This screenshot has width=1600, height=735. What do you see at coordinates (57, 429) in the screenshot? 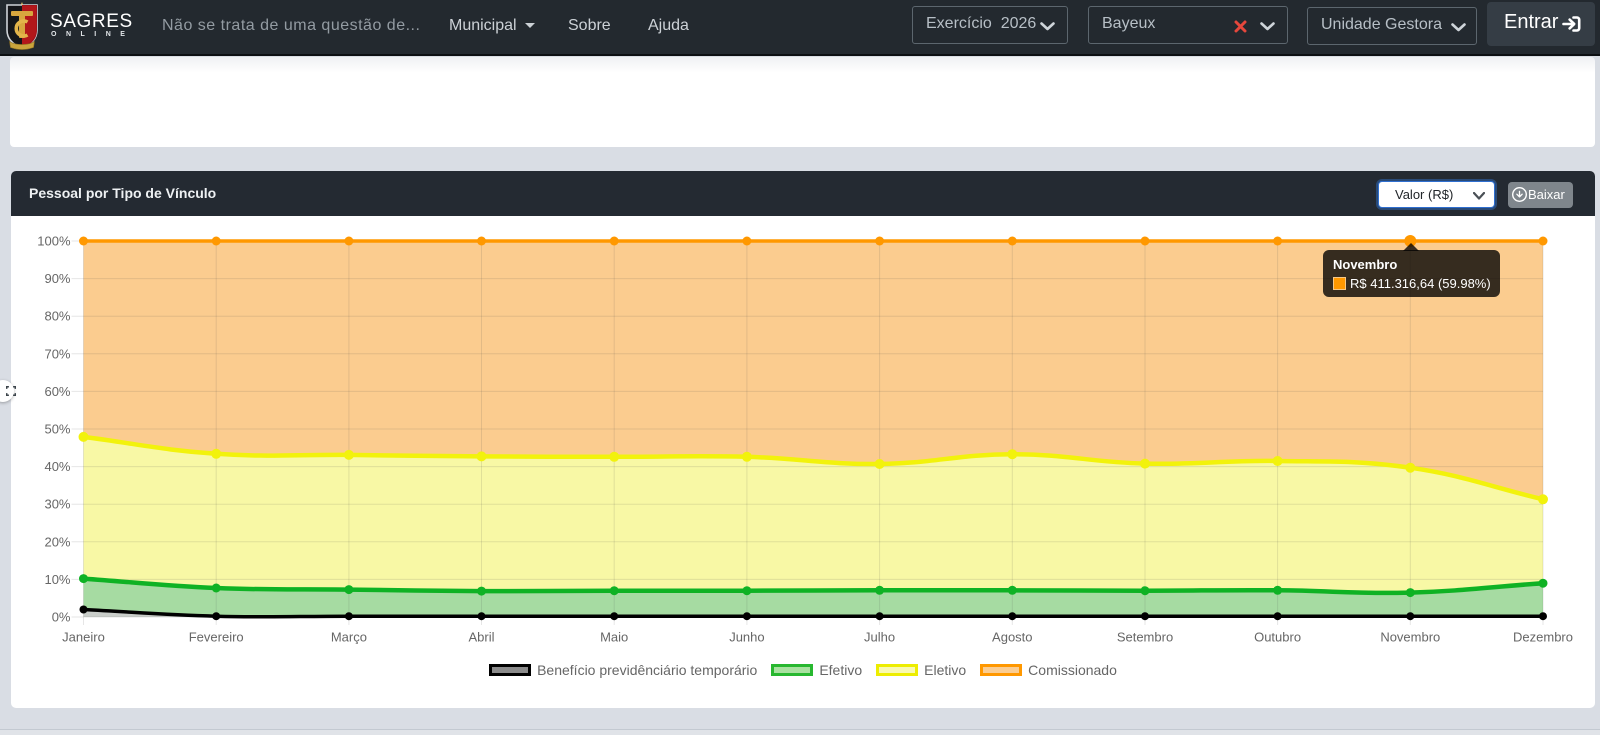
I see `svg-text: 50%` at bounding box center [57, 429].